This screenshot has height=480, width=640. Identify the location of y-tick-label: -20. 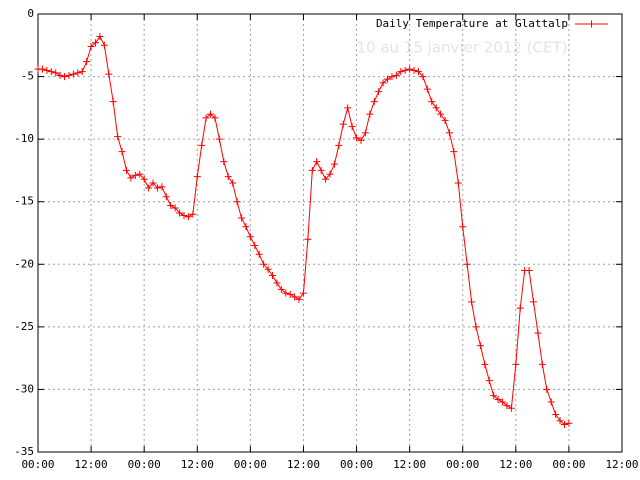
(24, 263).